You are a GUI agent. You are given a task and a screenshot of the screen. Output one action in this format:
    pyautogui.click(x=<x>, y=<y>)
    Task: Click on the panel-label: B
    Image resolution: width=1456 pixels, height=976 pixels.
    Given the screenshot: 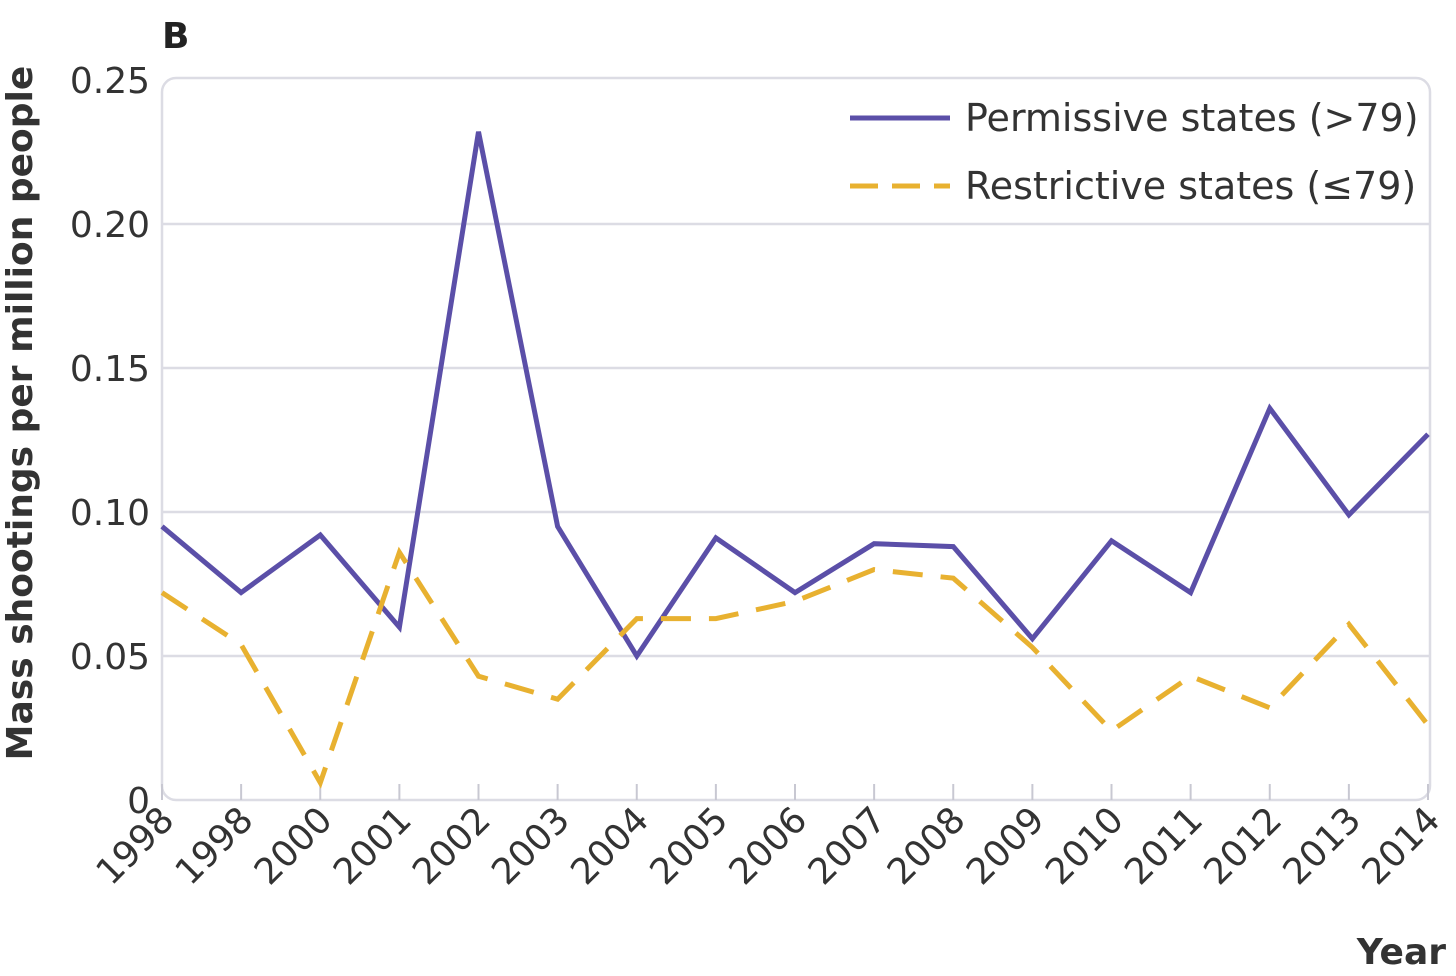 What is the action you would take?
    pyautogui.click(x=175, y=36)
    